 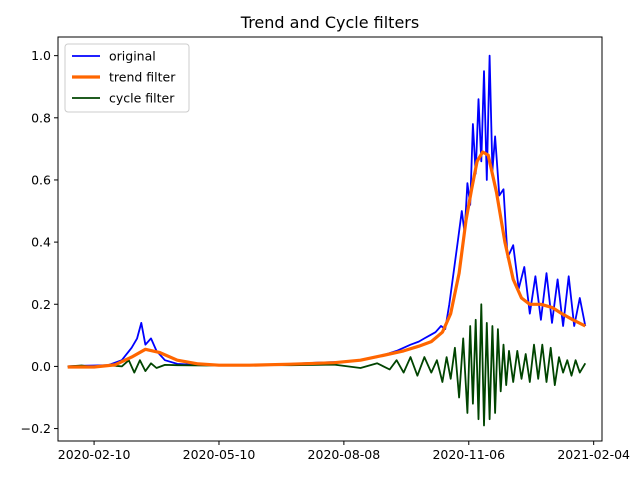 I want to click on legend-label: cycle filter, so click(x=142, y=98).